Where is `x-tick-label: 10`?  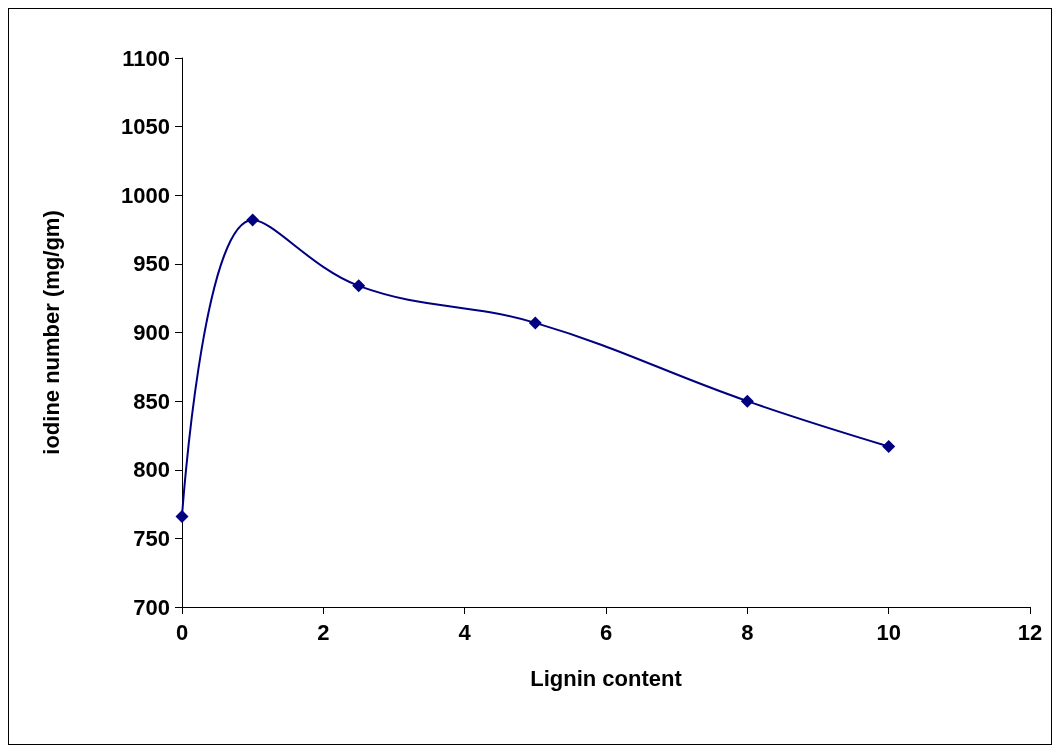
x-tick-label: 10 is located at coordinates (888, 632).